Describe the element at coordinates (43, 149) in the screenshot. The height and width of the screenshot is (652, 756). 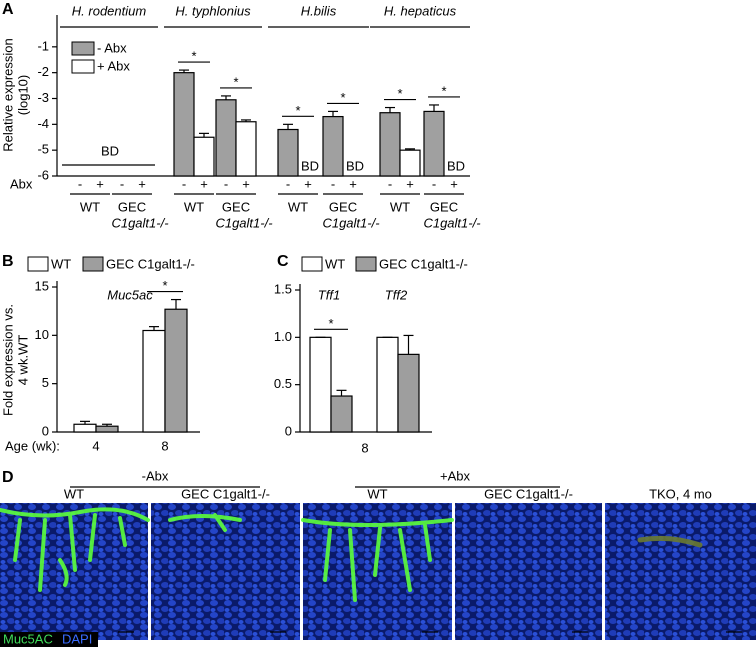
I see `y-tick-label: -5` at that location.